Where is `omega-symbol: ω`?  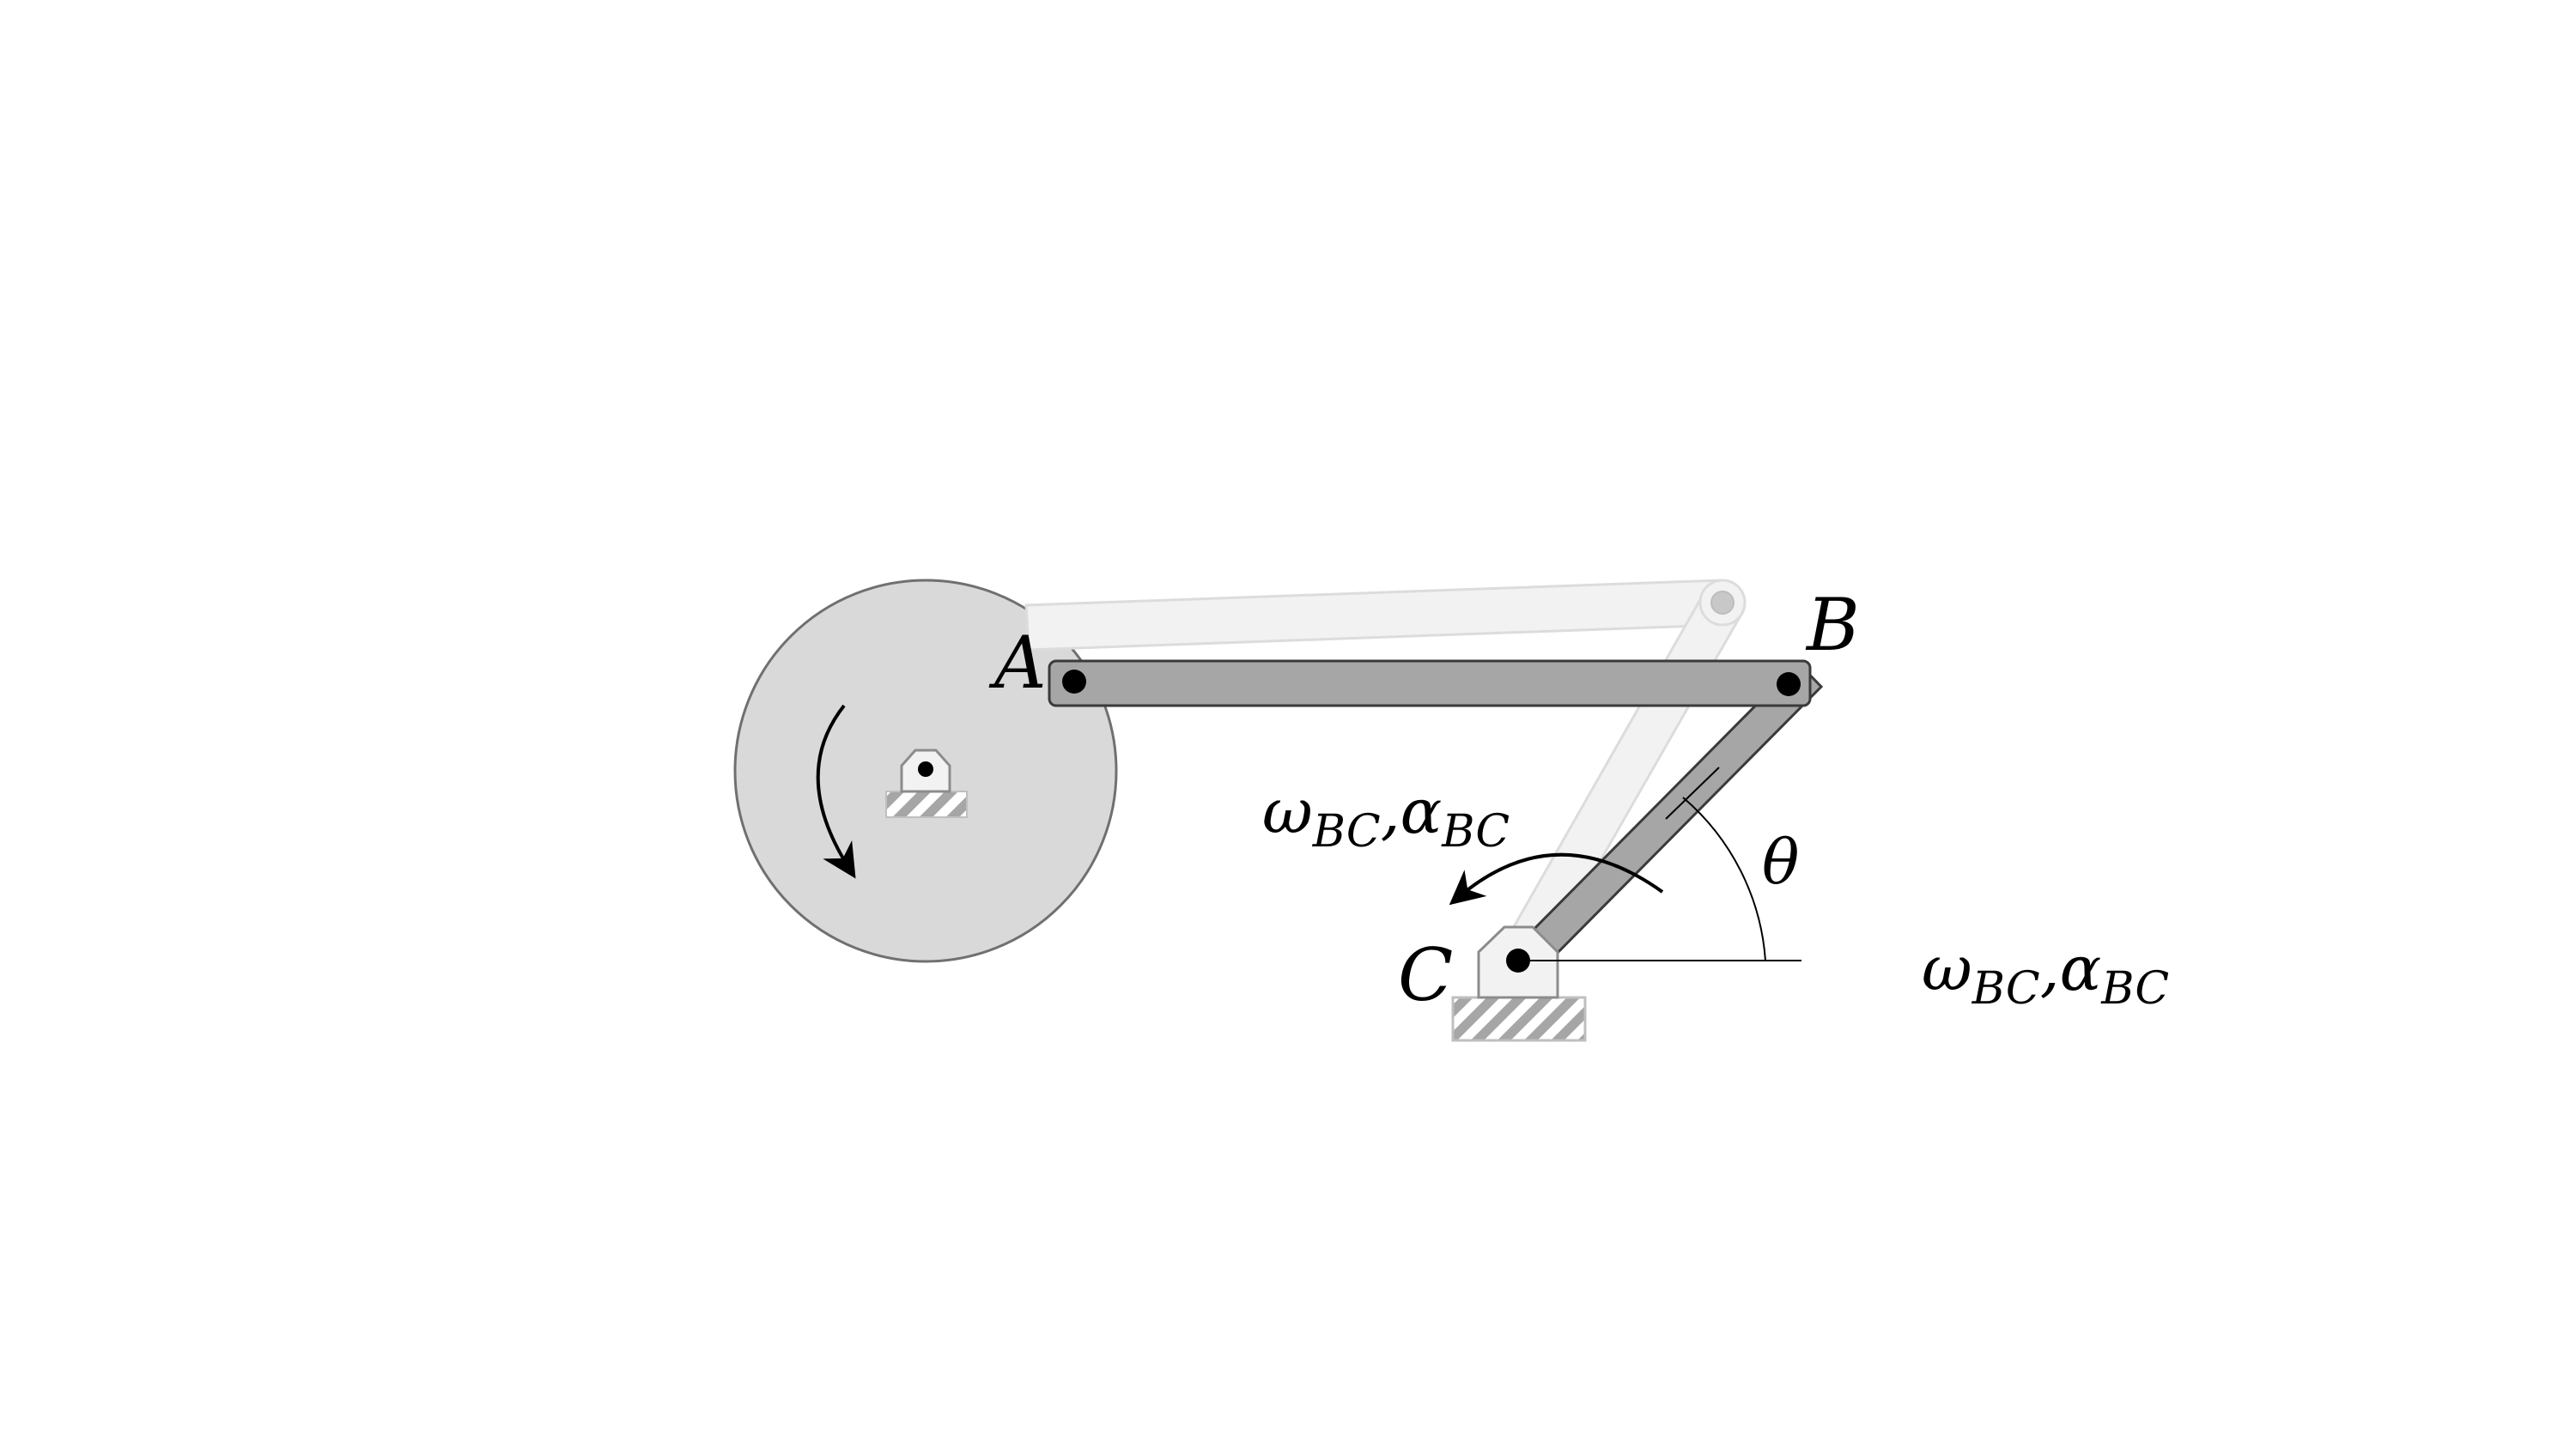 omega-symbol: ω is located at coordinates (1287, 811).